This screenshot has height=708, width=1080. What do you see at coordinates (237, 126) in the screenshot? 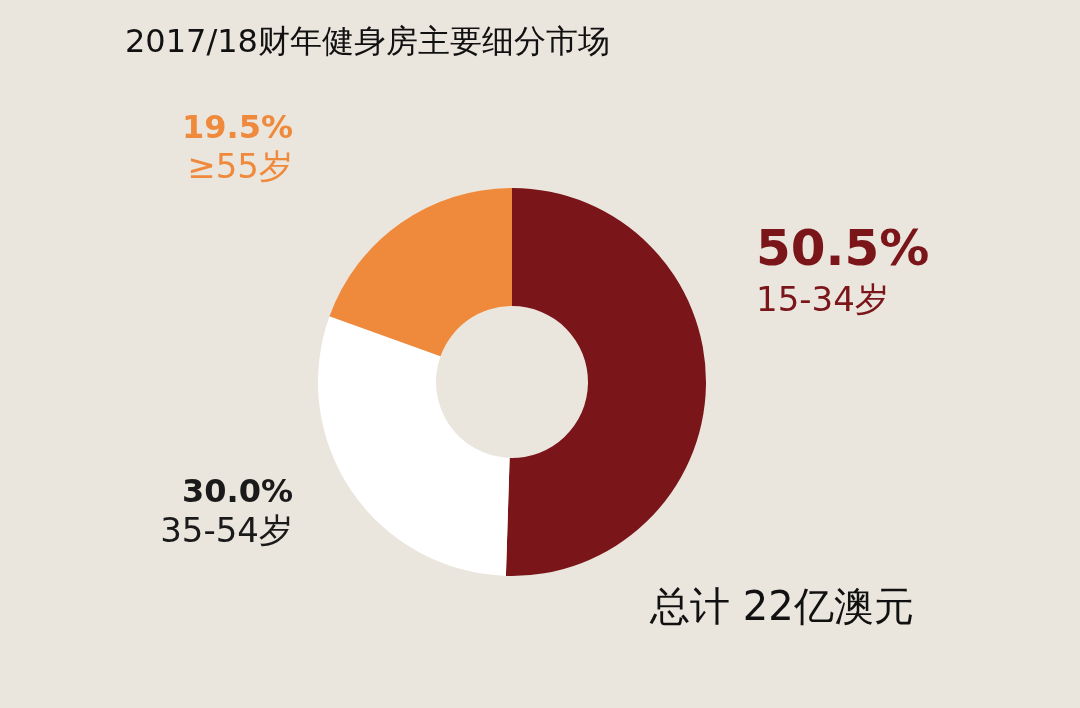
I see `data-label: 19.5%` at bounding box center [237, 126].